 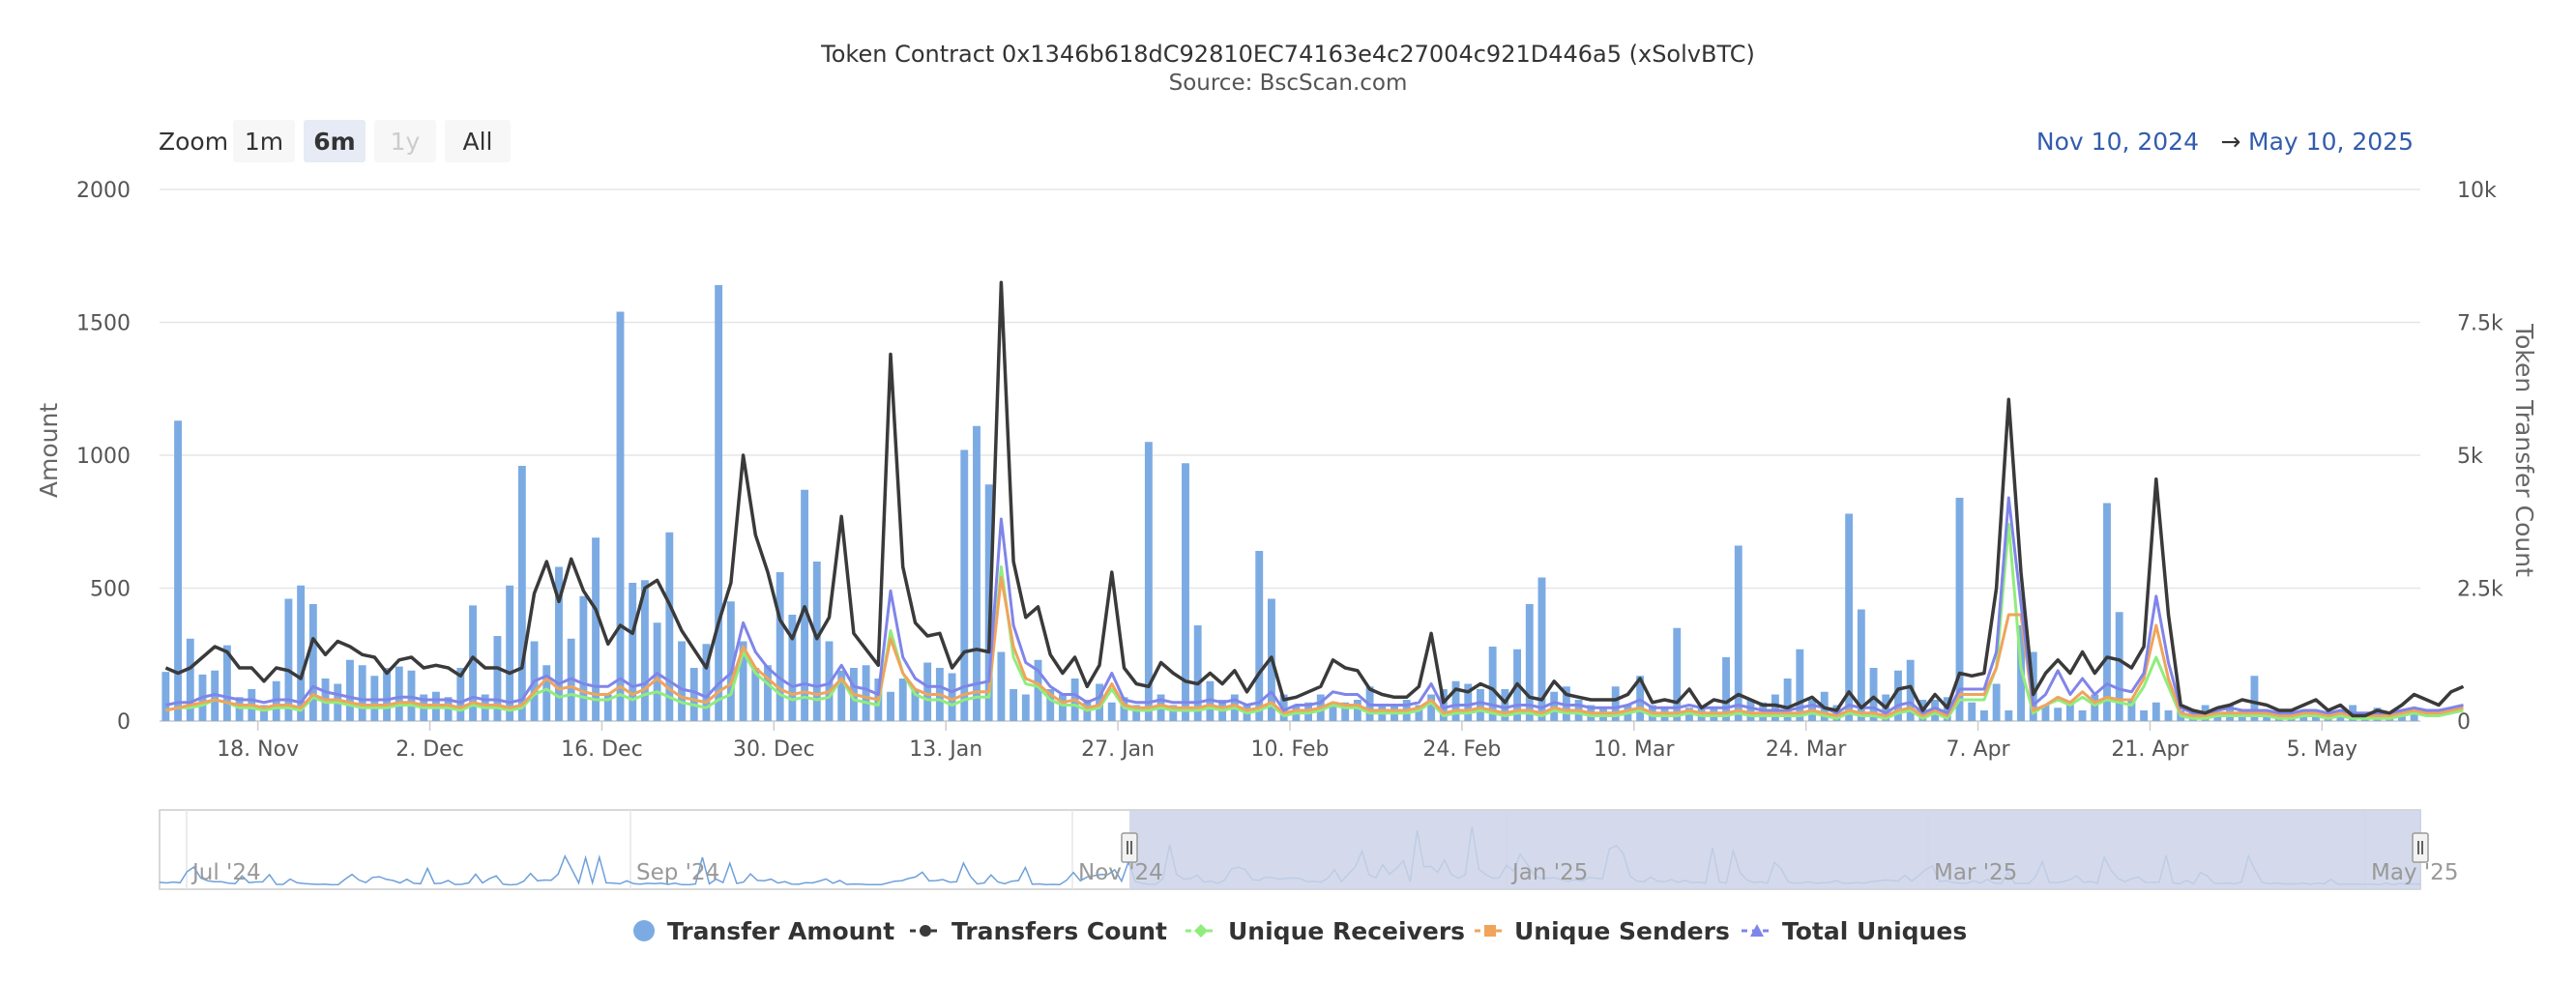 What do you see at coordinates (335, 141) in the screenshot?
I see `zoom-button-6m: 6m` at bounding box center [335, 141].